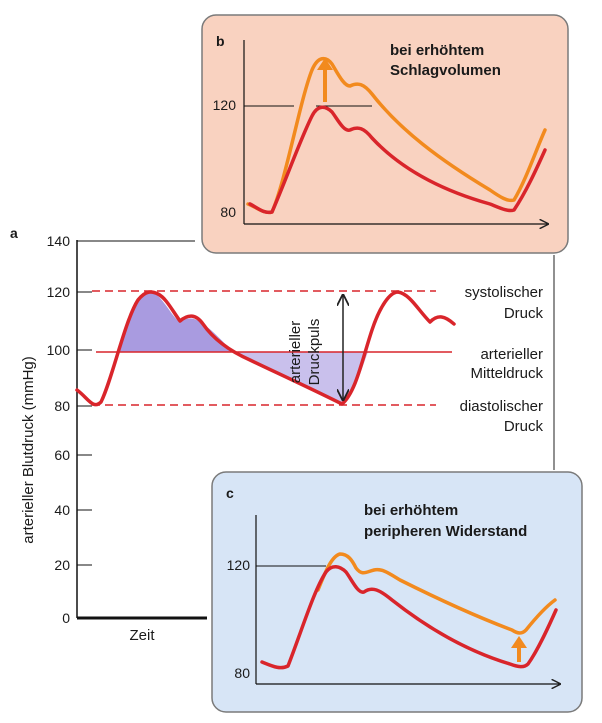 This screenshot has height=723, width=602. I want to click on diastolic-area-fill, so click(300, 378).